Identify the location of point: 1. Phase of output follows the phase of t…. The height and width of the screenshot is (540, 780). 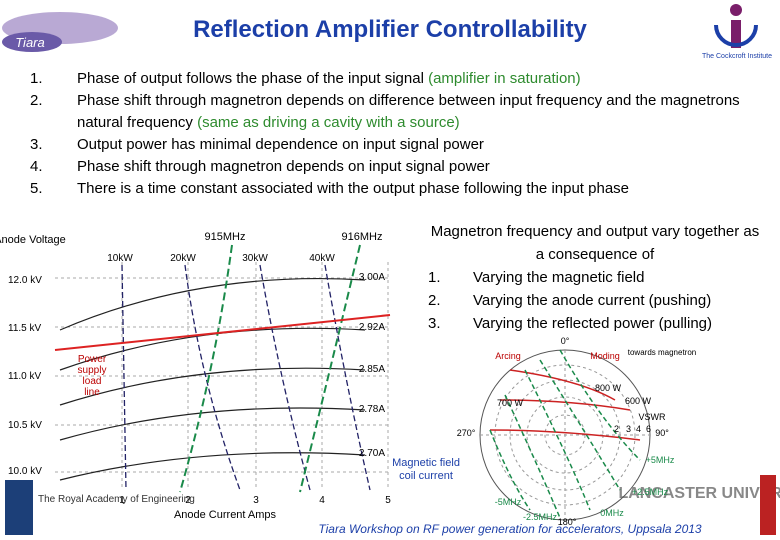
(390, 79).